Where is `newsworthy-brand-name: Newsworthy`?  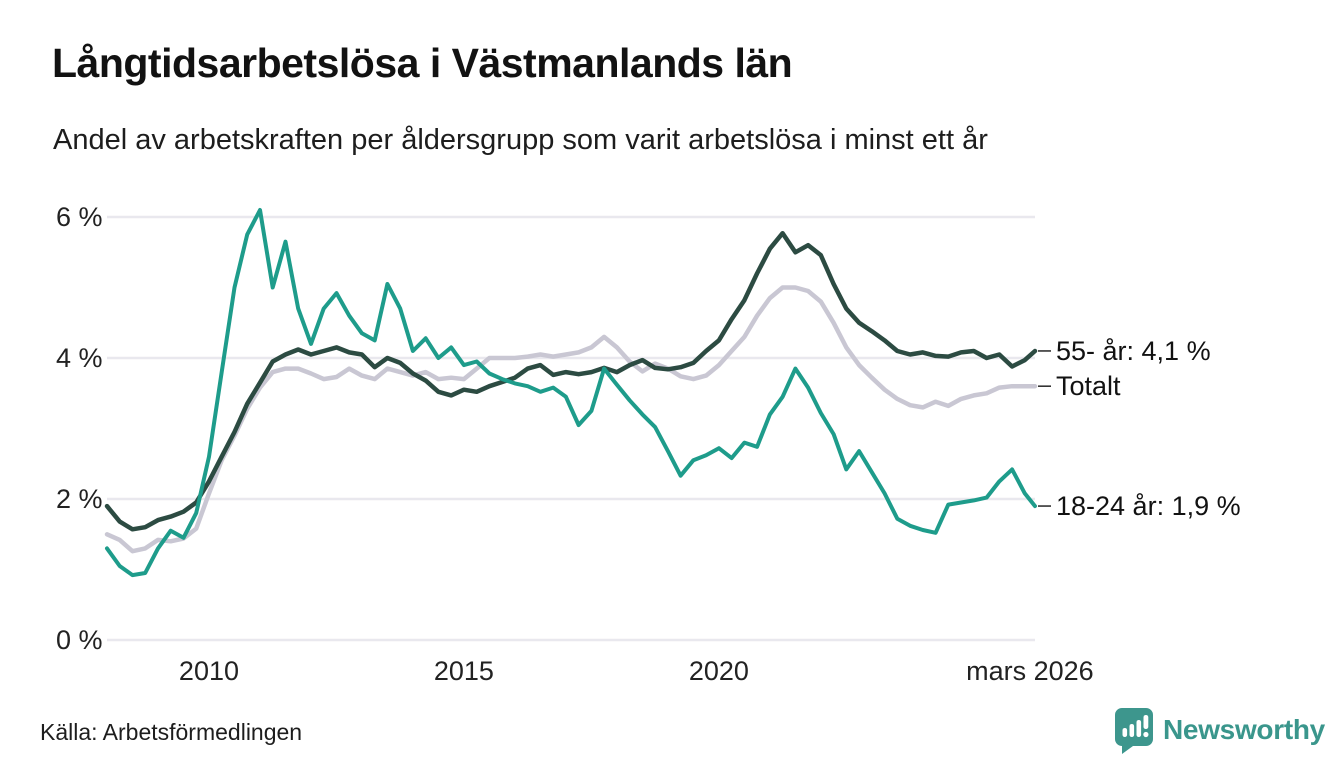 newsworthy-brand-name: Newsworthy is located at coordinates (1244, 729).